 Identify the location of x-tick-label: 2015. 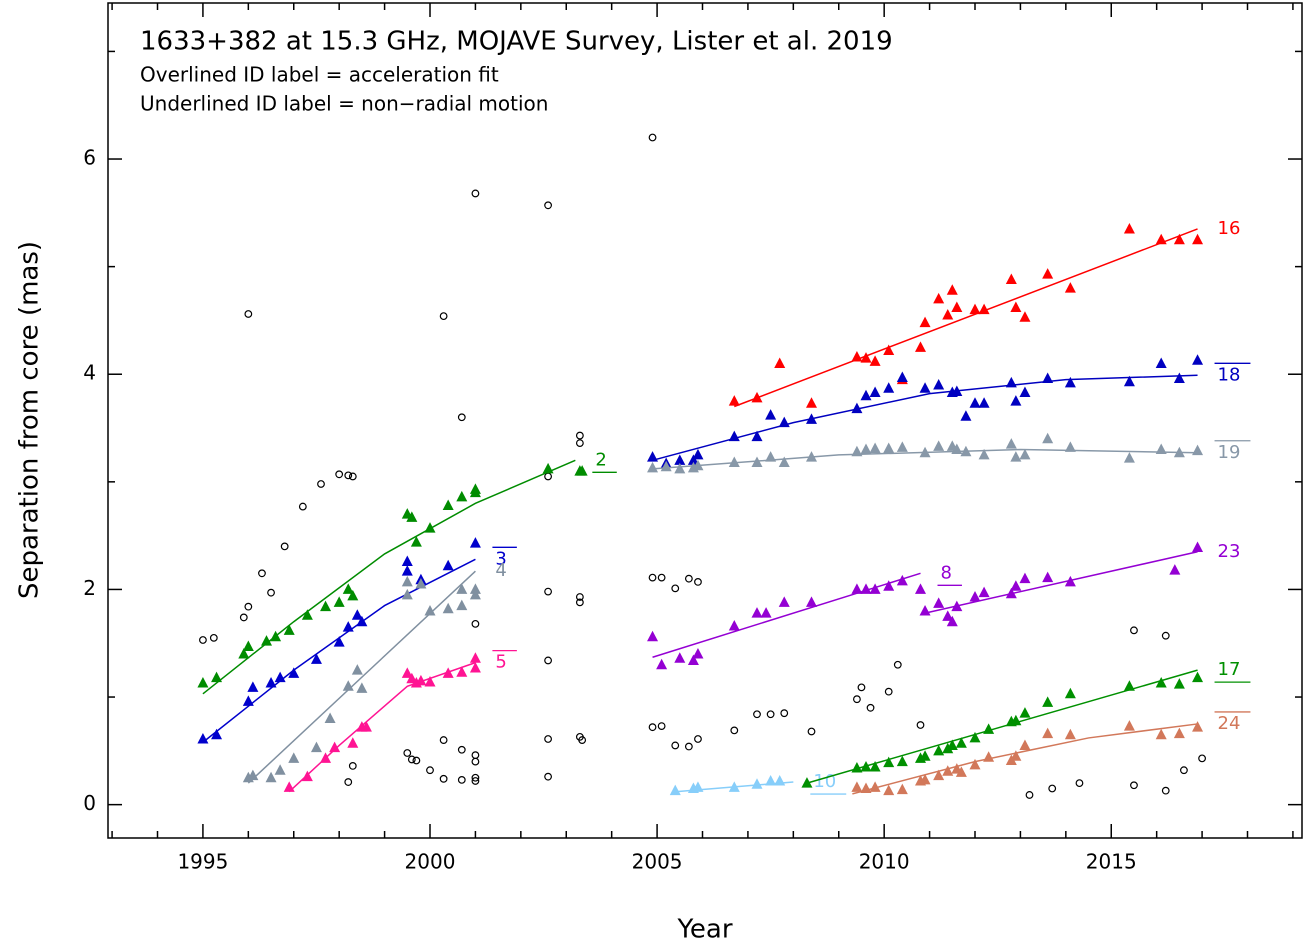
(1111, 862).